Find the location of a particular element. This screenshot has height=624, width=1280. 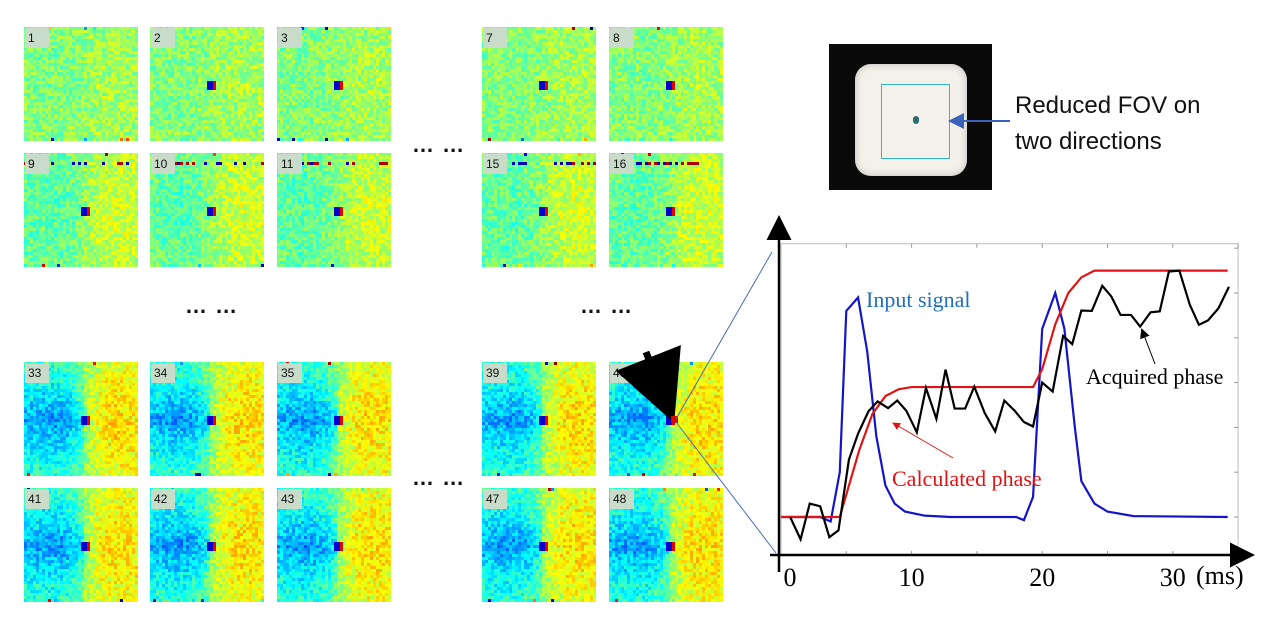

phase-map-tile: 8 is located at coordinates (666, 84).